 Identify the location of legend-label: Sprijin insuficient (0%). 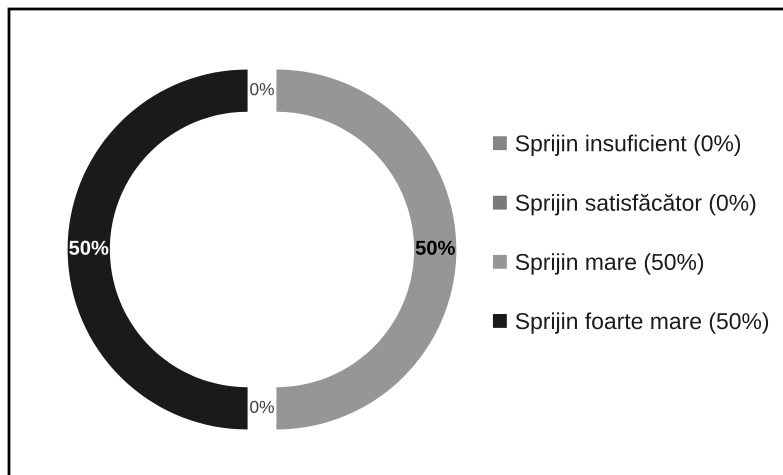
(628, 145).